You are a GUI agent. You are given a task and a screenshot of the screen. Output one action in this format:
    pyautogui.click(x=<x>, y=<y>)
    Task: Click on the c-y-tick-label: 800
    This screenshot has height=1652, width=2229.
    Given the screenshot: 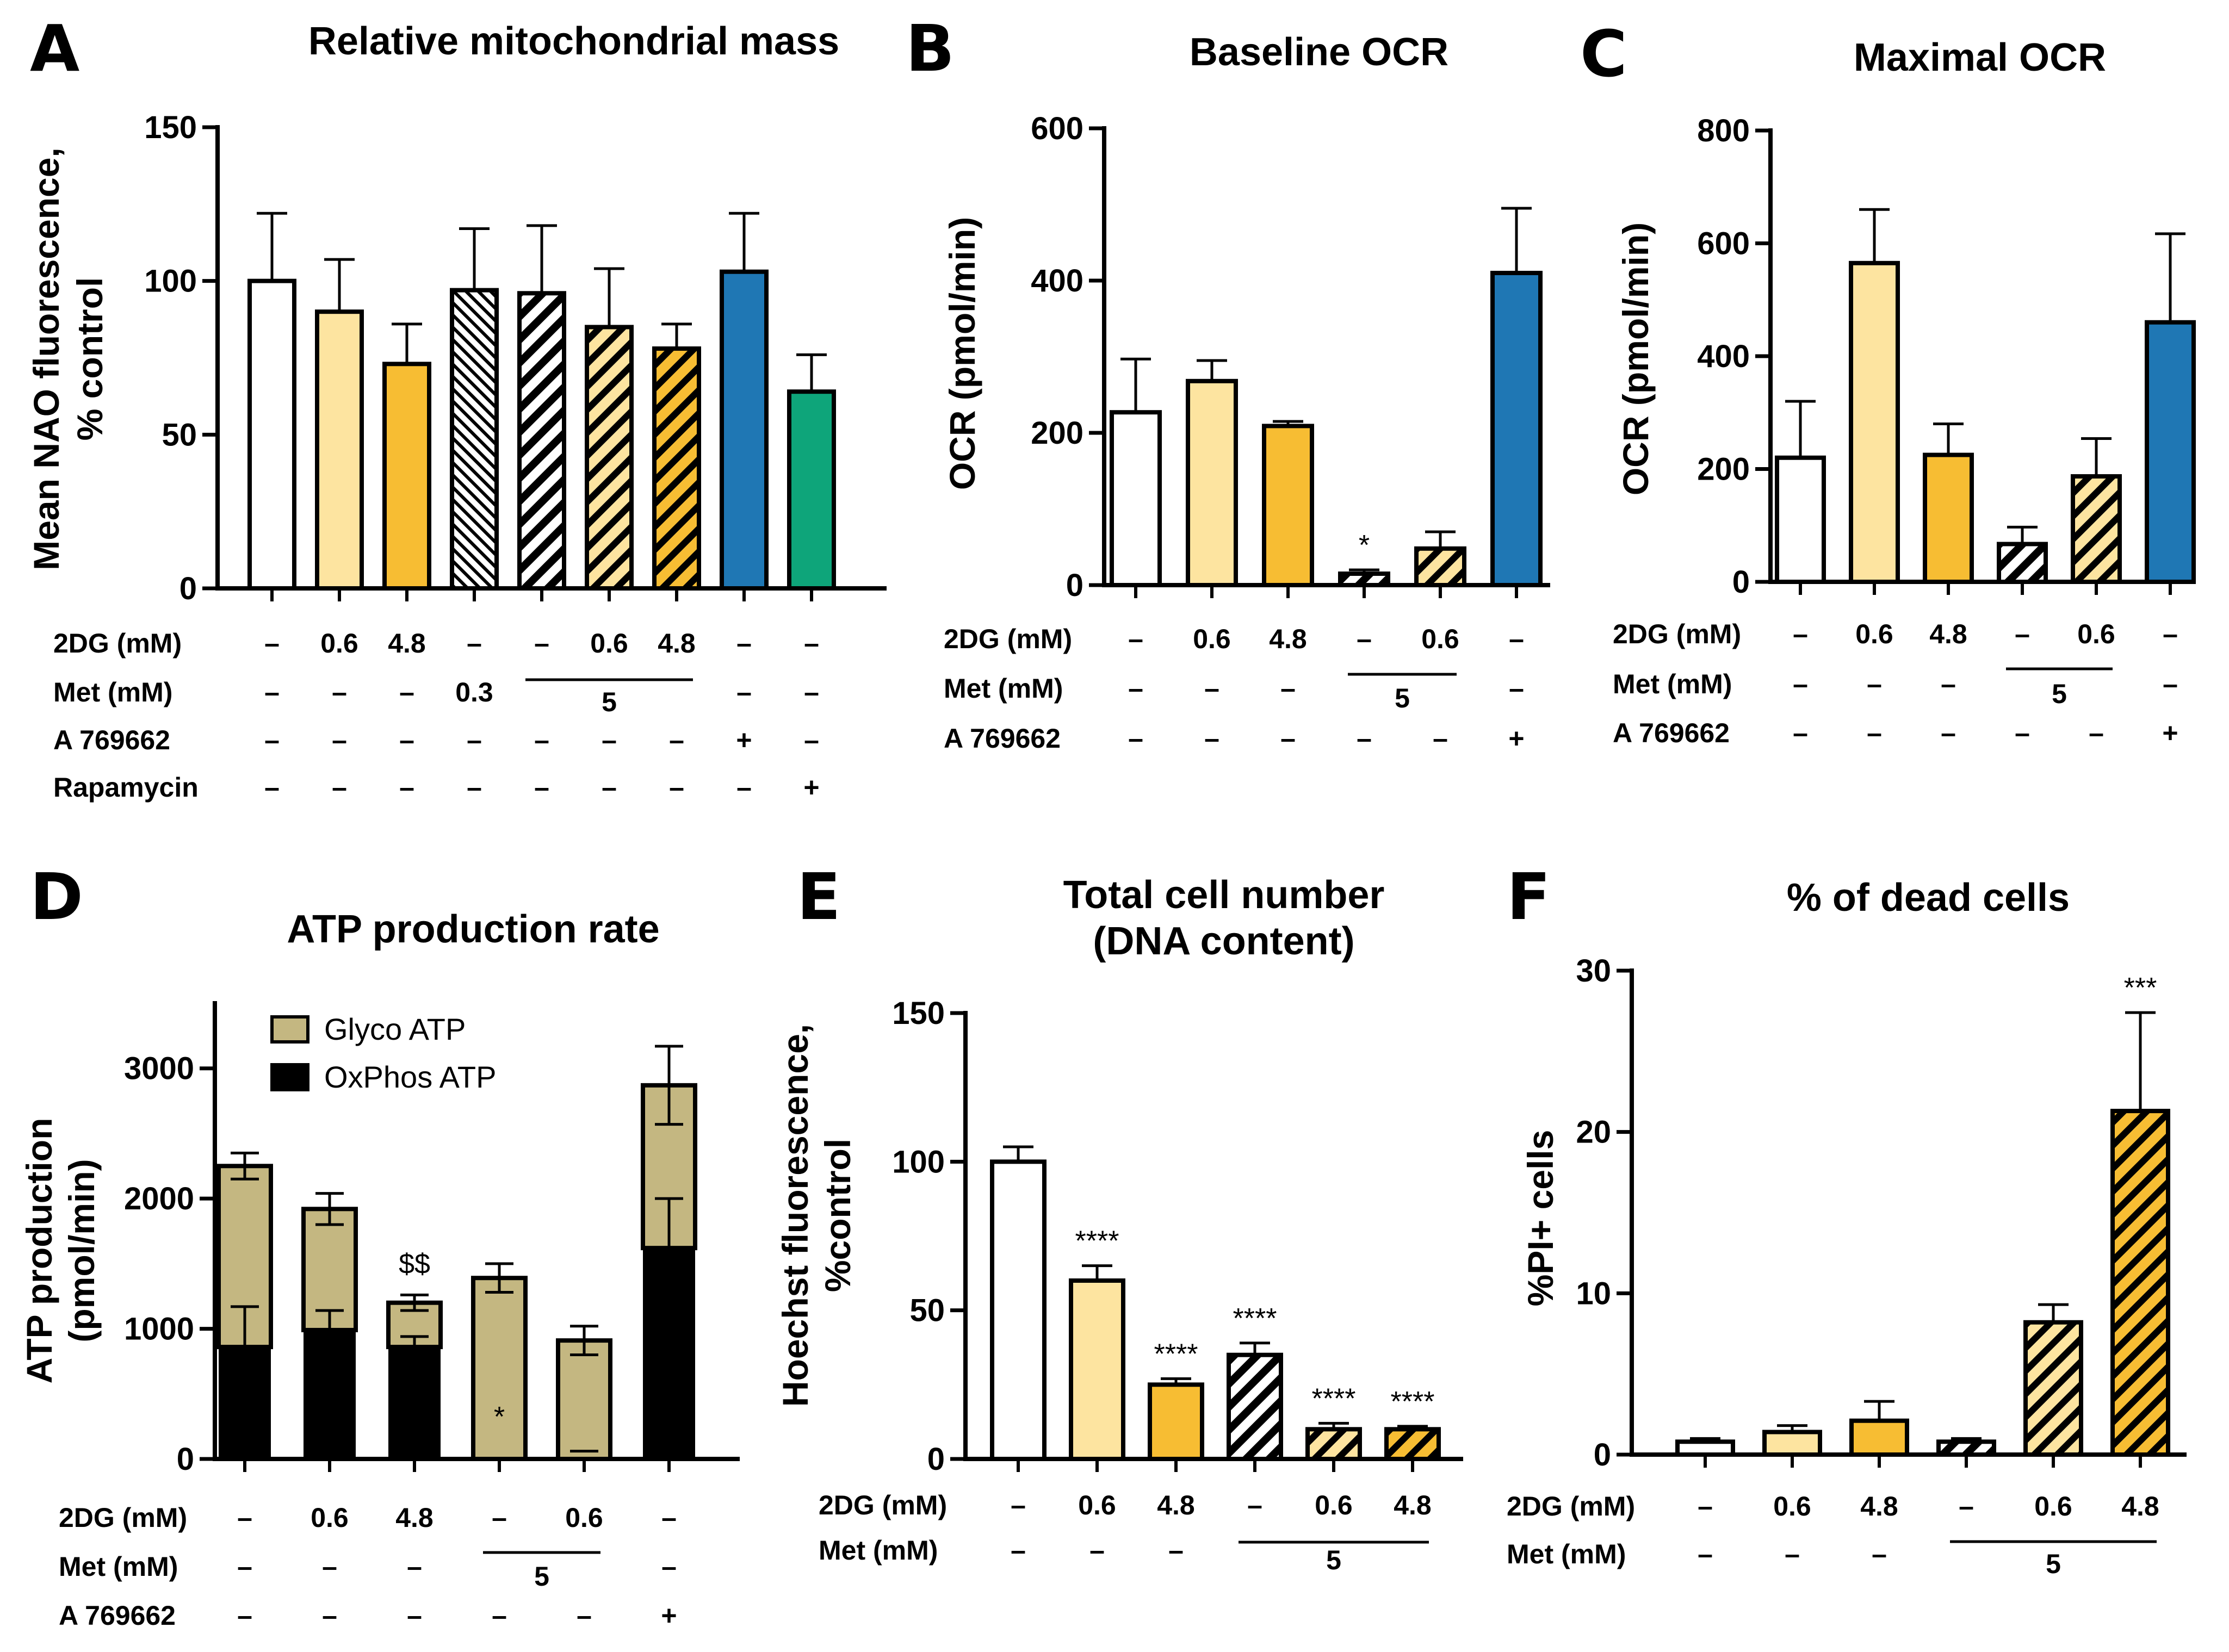 What is the action you would take?
    pyautogui.click(x=1723, y=130)
    